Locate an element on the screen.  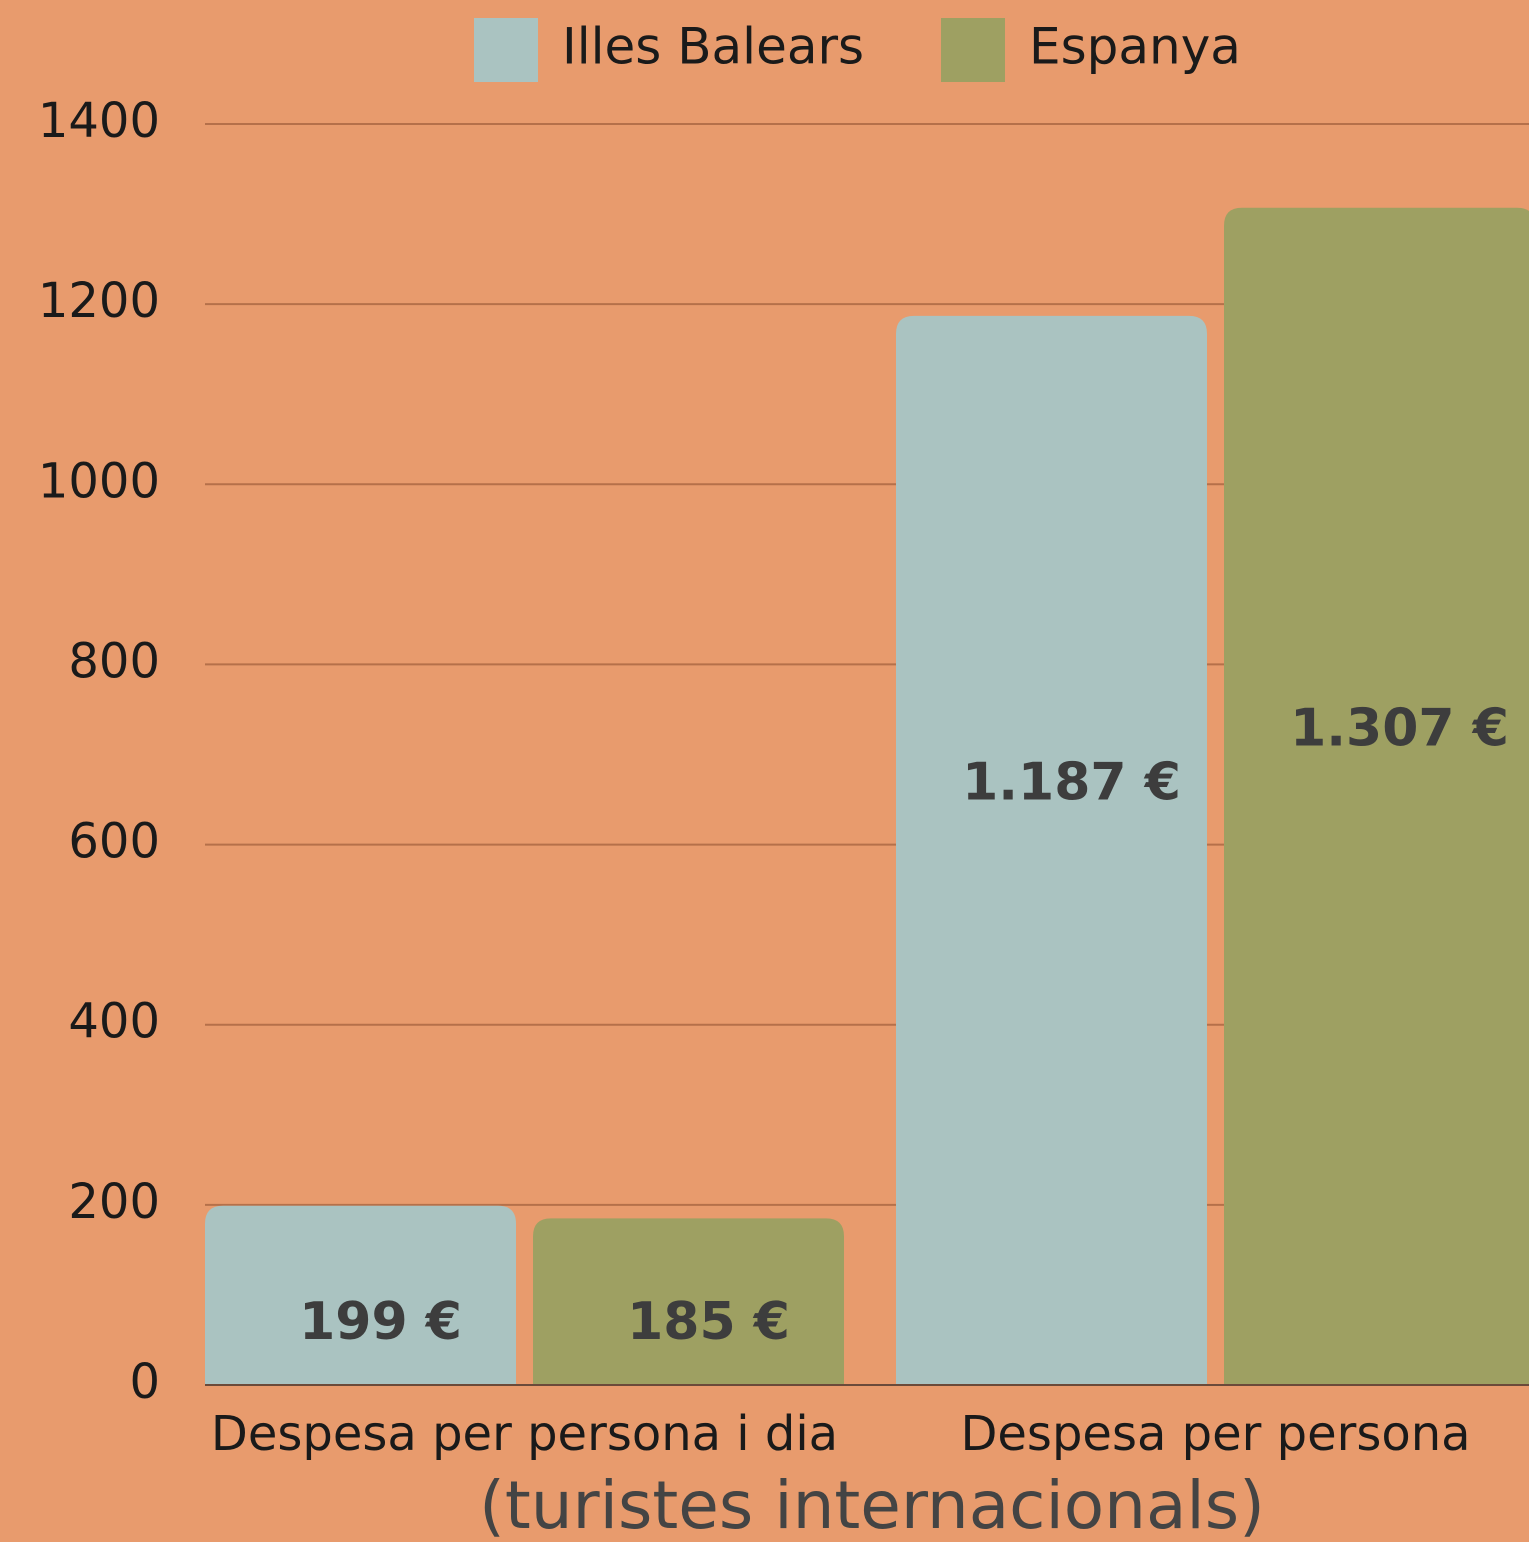
y-tick-label: 1200 is located at coordinates (99, 301).